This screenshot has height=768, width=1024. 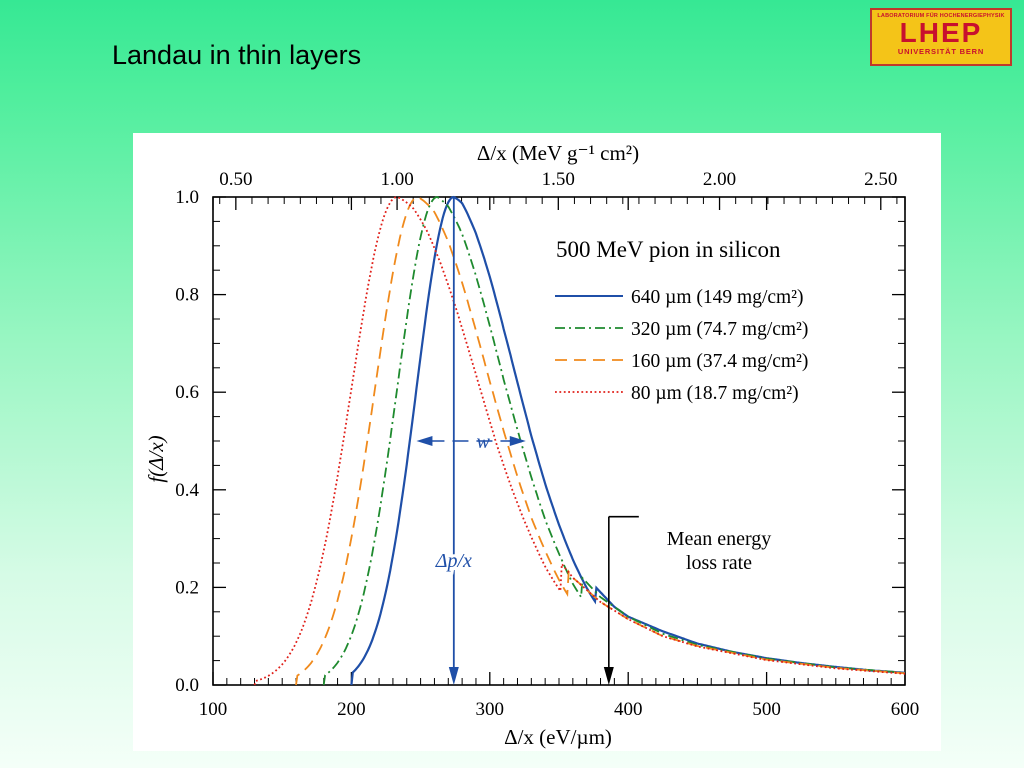 I want to click on legend-label-2: 320 µm (74.7 mg/cm²), so click(x=719, y=329).